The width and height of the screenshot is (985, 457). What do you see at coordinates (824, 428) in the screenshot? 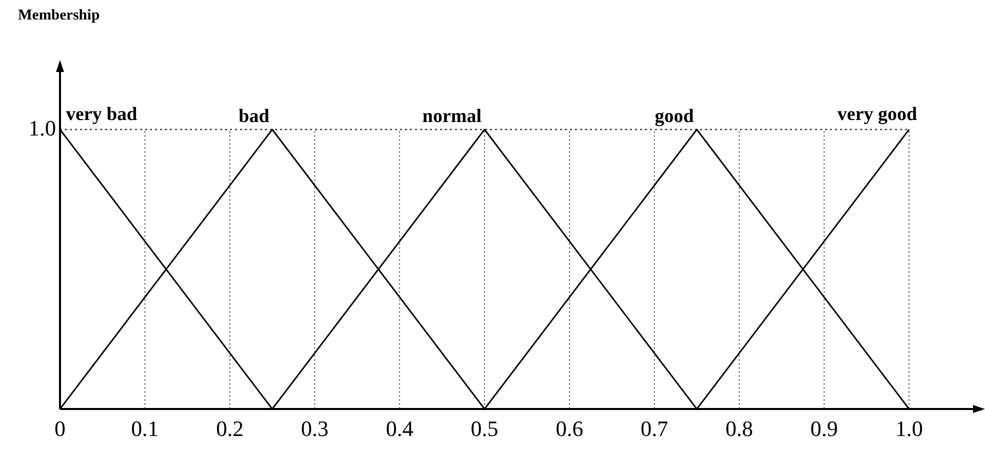
I see `x-tick-label: 0.9` at bounding box center [824, 428].